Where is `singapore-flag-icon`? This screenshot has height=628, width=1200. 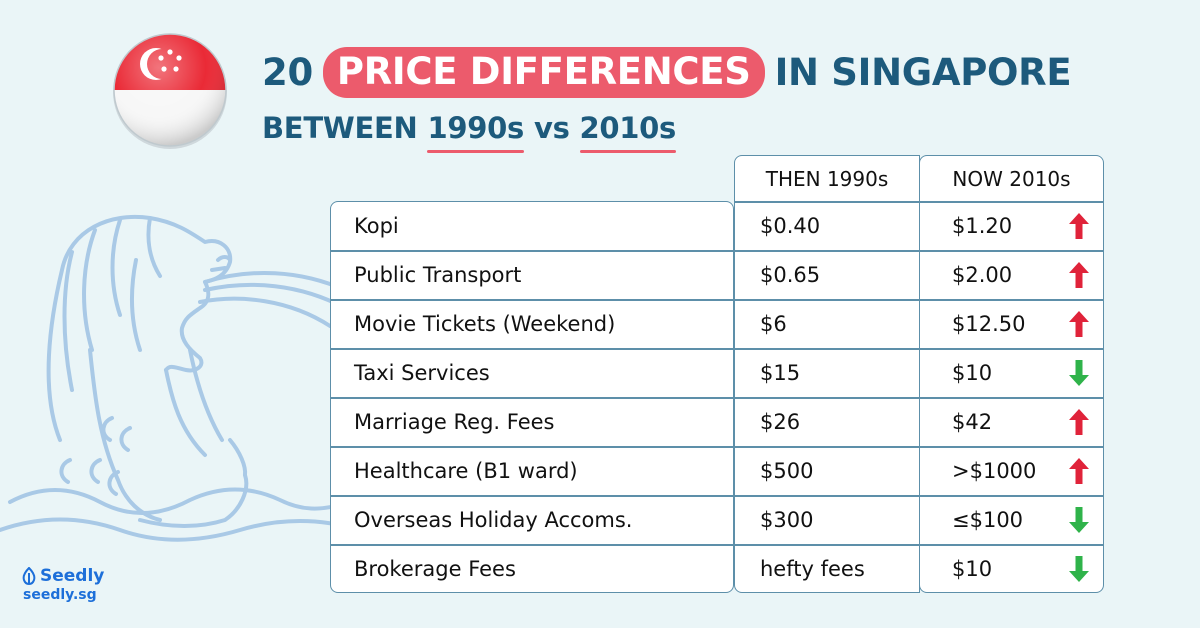 singapore-flag-icon is located at coordinates (170, 91).